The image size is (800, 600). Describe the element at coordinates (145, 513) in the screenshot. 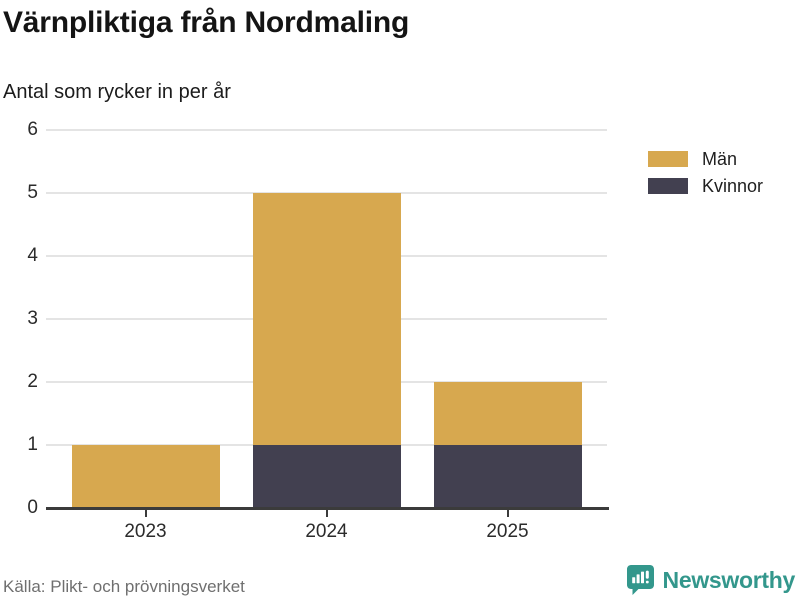

I see `x-tick-2023` at that location.